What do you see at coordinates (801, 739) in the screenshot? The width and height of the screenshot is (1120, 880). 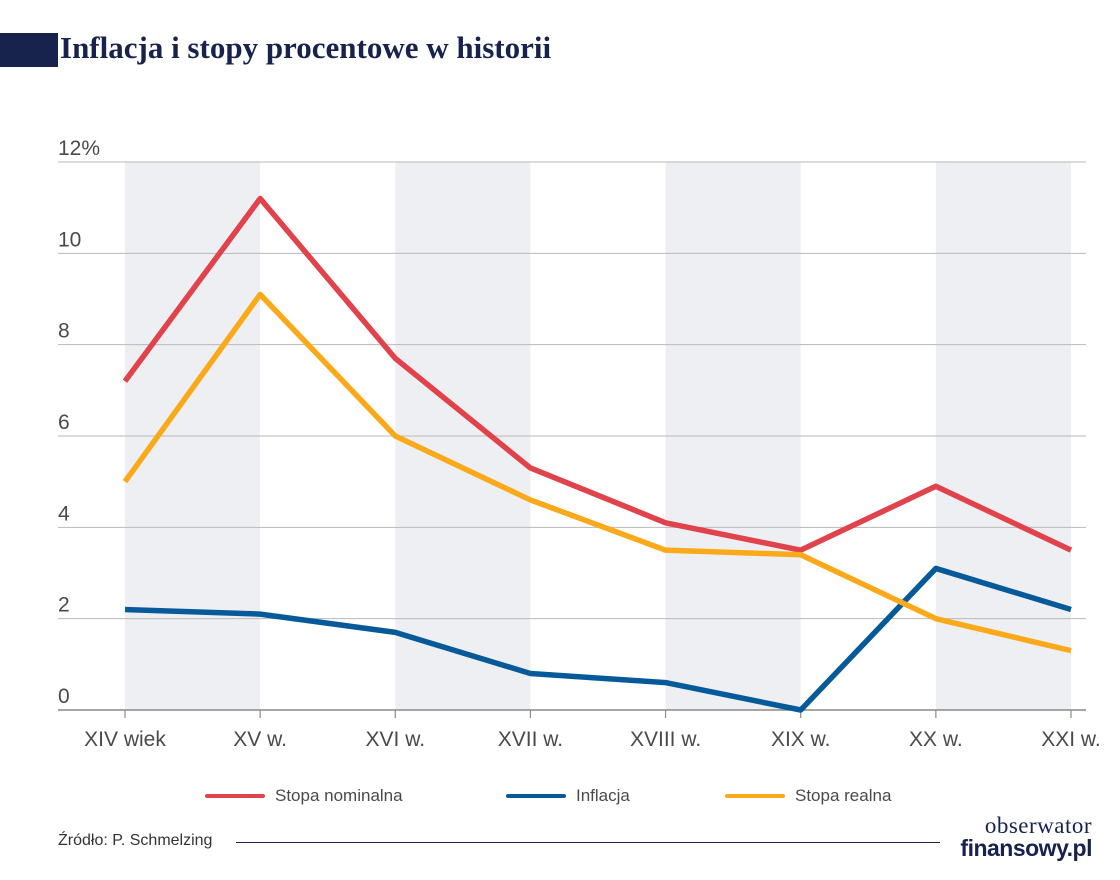 I see `x-tick-label: XIX w.` at bounding box center [801, 739].